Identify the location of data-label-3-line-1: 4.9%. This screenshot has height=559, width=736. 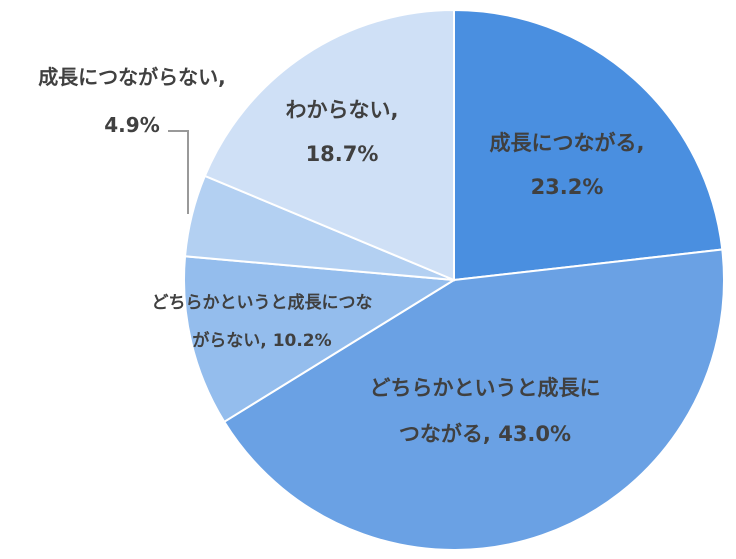
(131, 125).